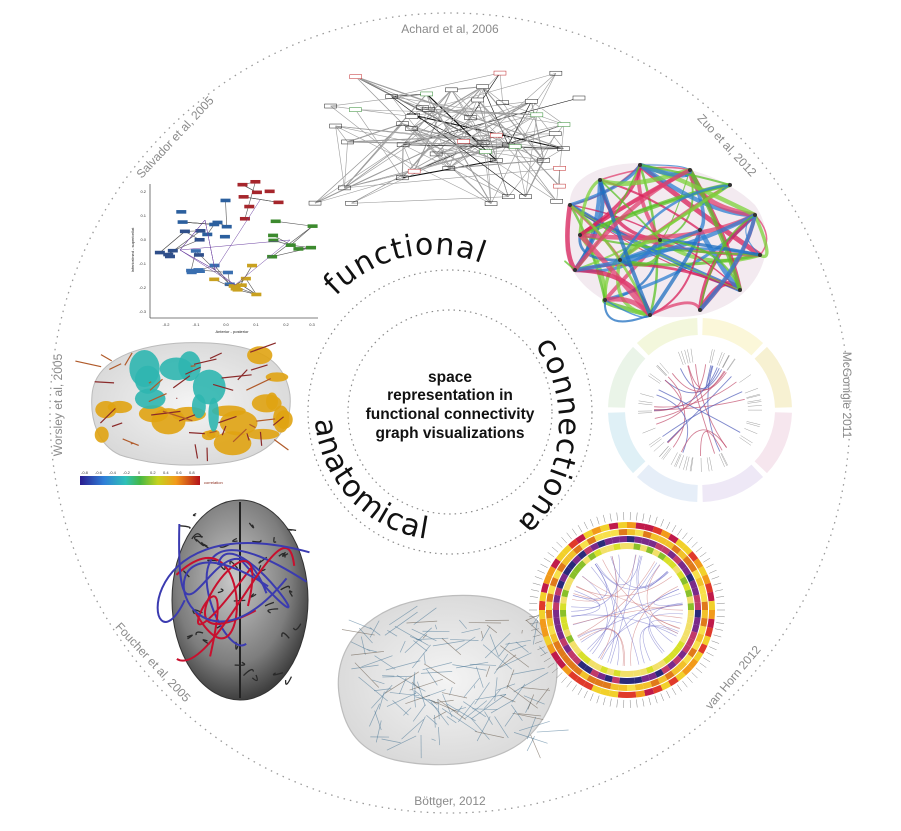 This screenshot has height=831, width=901. Describe the element at coordinates (666, 242) in the screenshot. I see `zuo-bundle-graph` at that location.